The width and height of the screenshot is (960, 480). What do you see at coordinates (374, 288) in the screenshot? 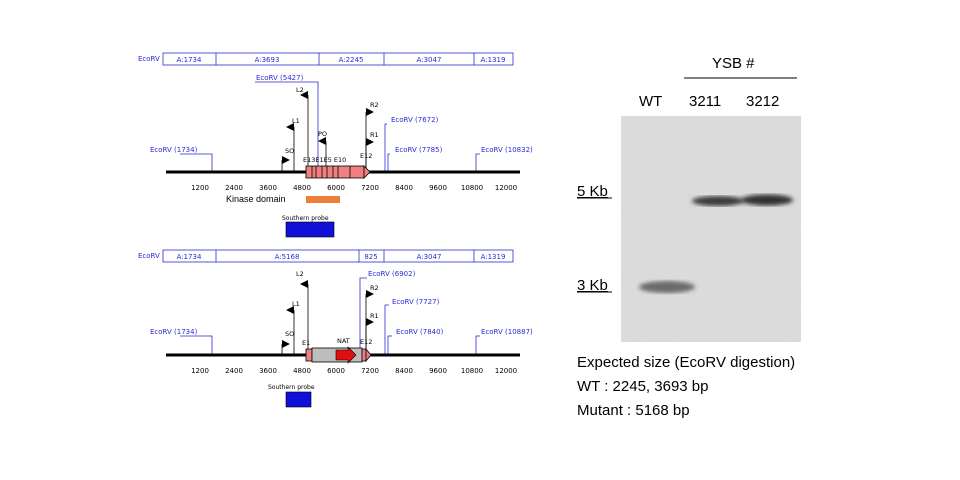
I see `mut-primer-r2: R2` at bounding box center [374, 288].